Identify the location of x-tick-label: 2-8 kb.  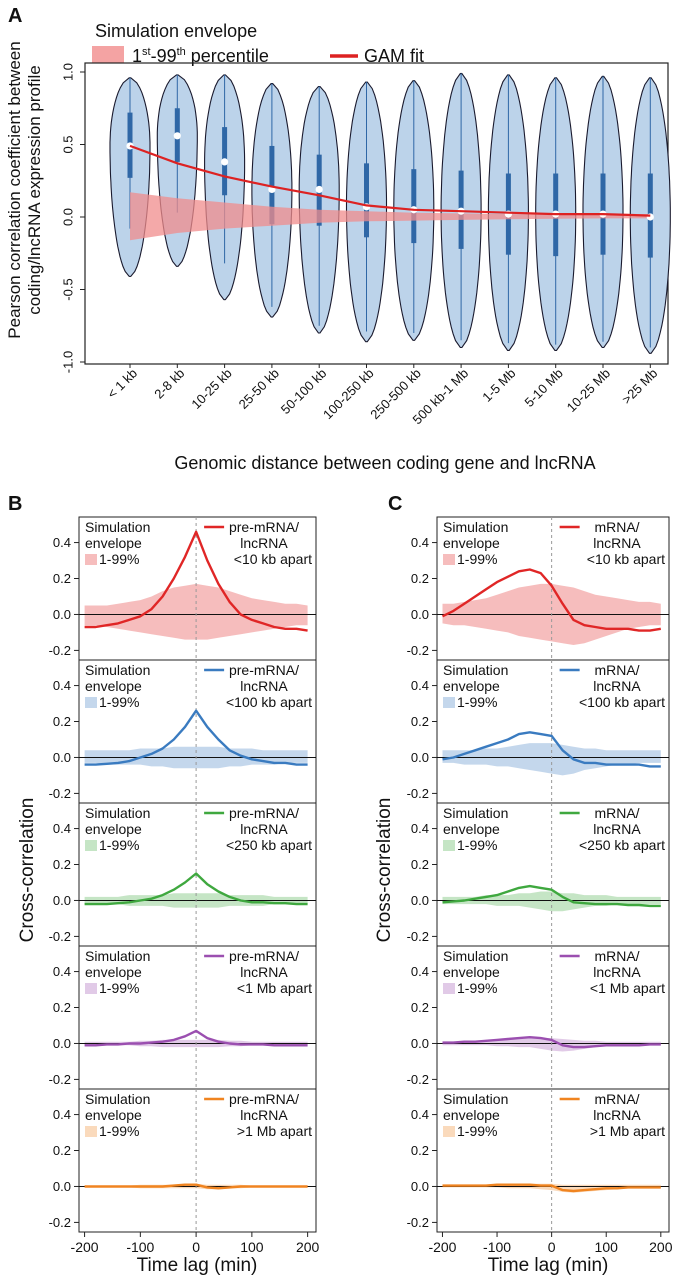
(169, 384).